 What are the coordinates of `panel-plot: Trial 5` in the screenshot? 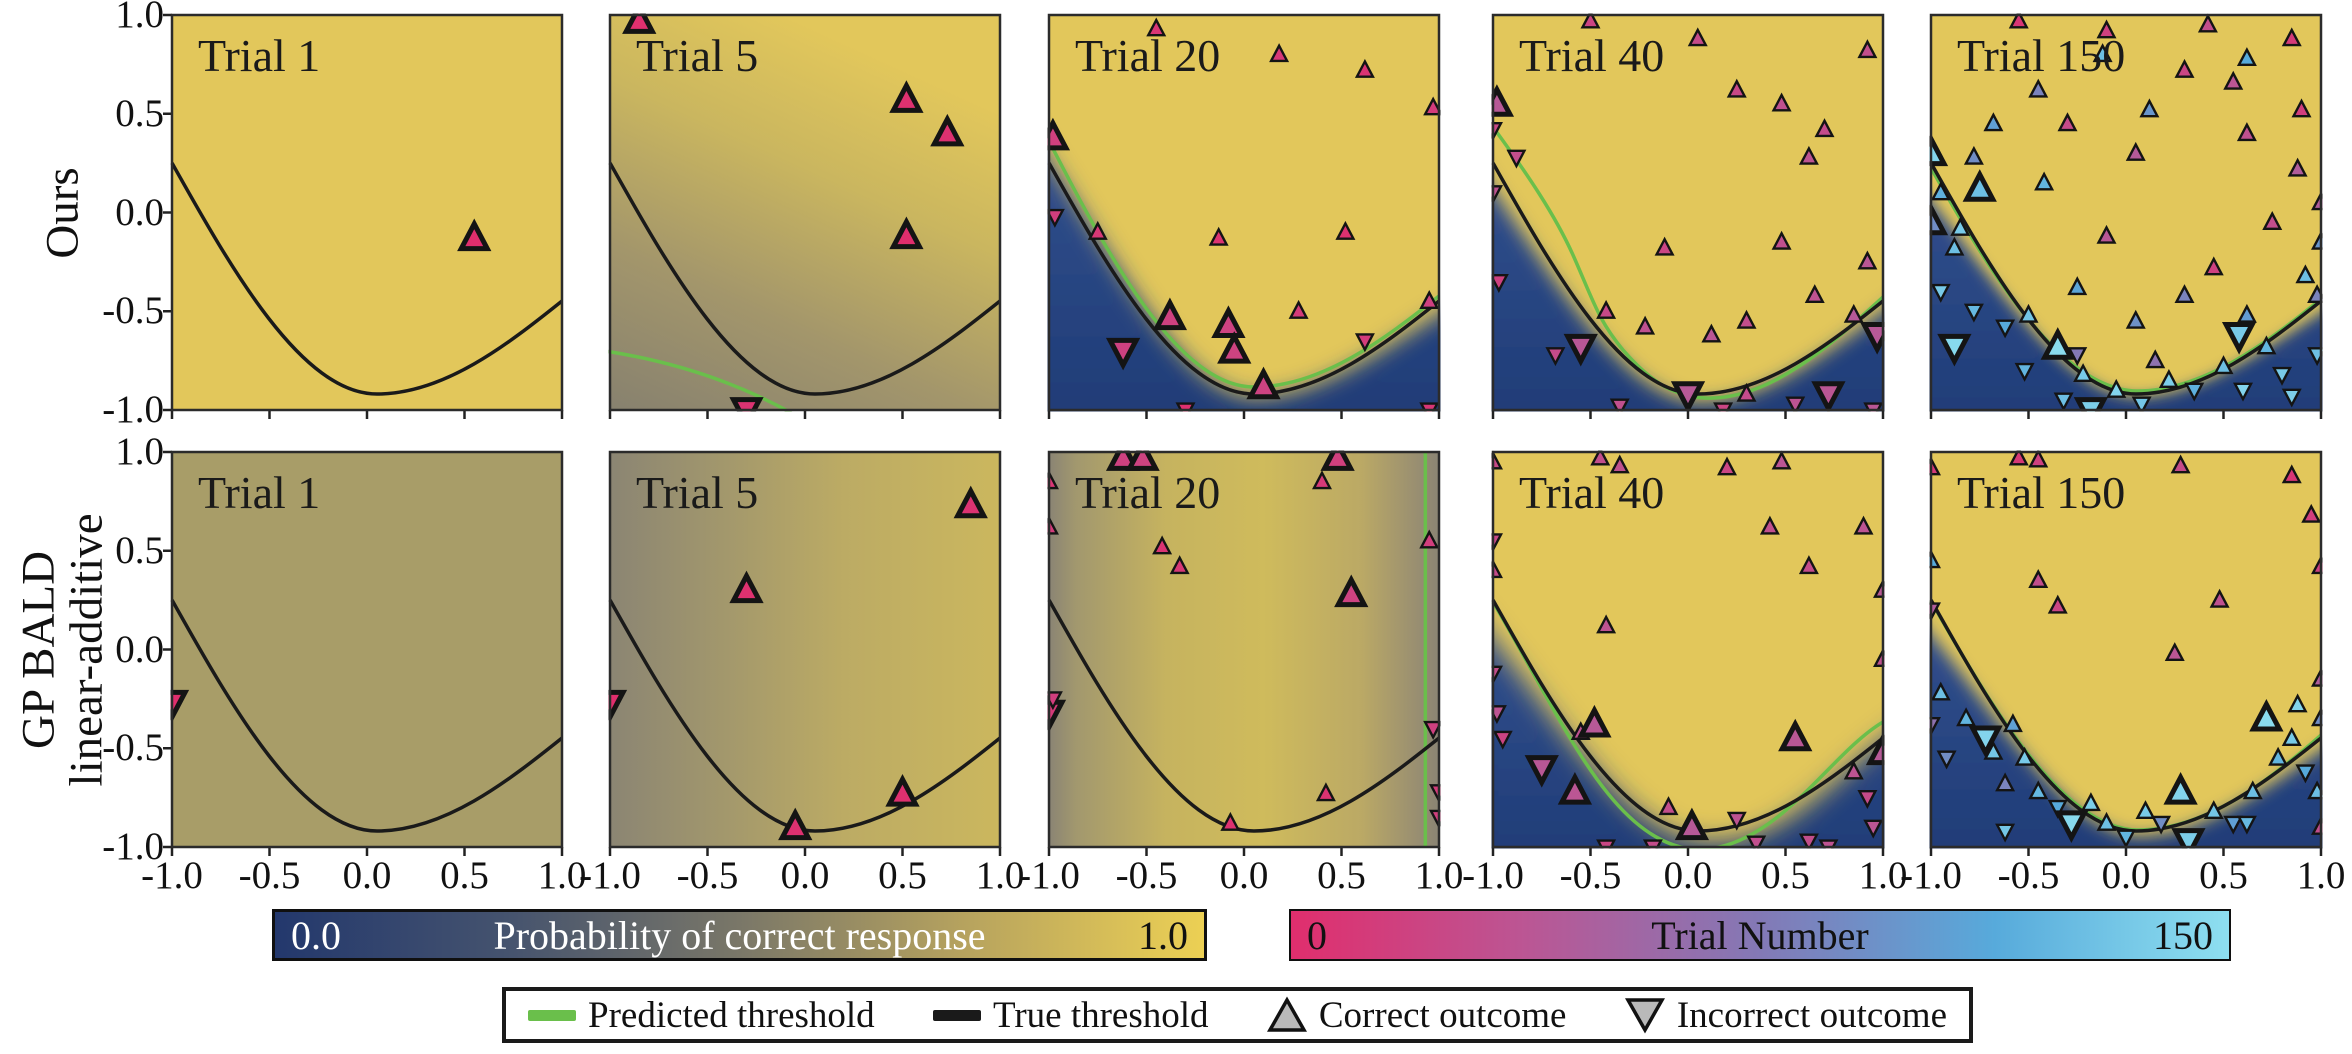 It's located at (805, 216).